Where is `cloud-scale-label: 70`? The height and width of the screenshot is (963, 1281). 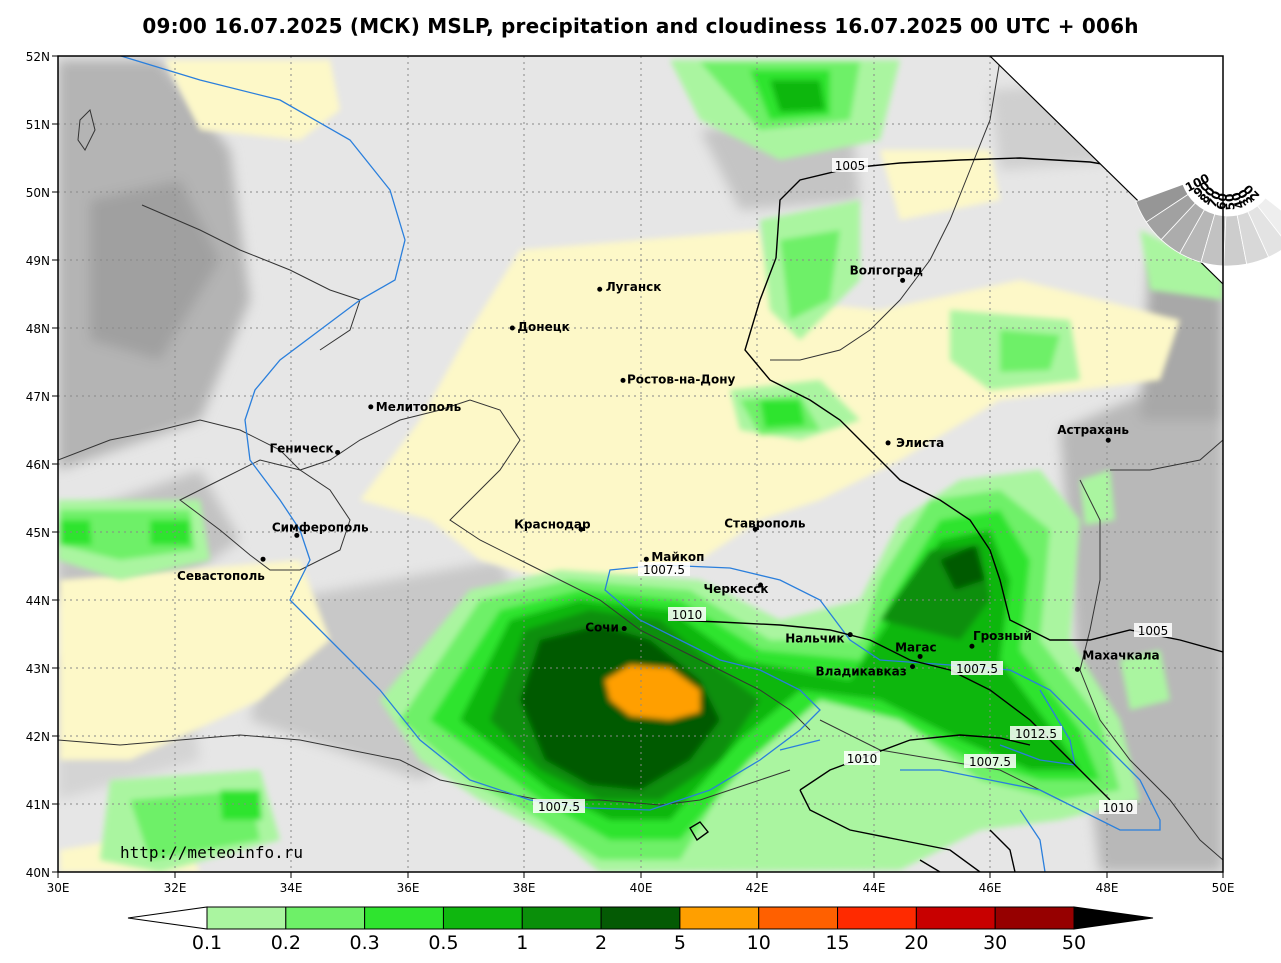
cloud-scale-label: 70 is located at coordinates (1214, 199).